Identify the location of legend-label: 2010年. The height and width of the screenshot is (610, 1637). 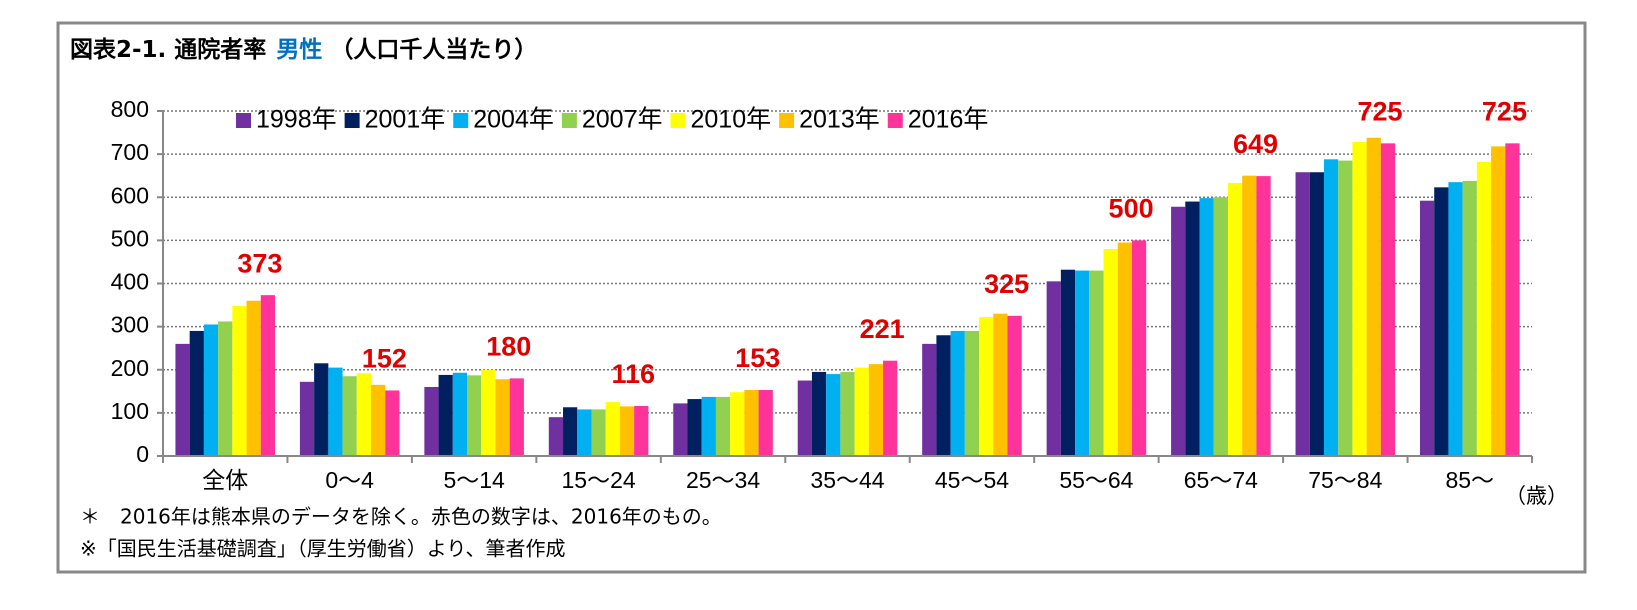
(731, 120).